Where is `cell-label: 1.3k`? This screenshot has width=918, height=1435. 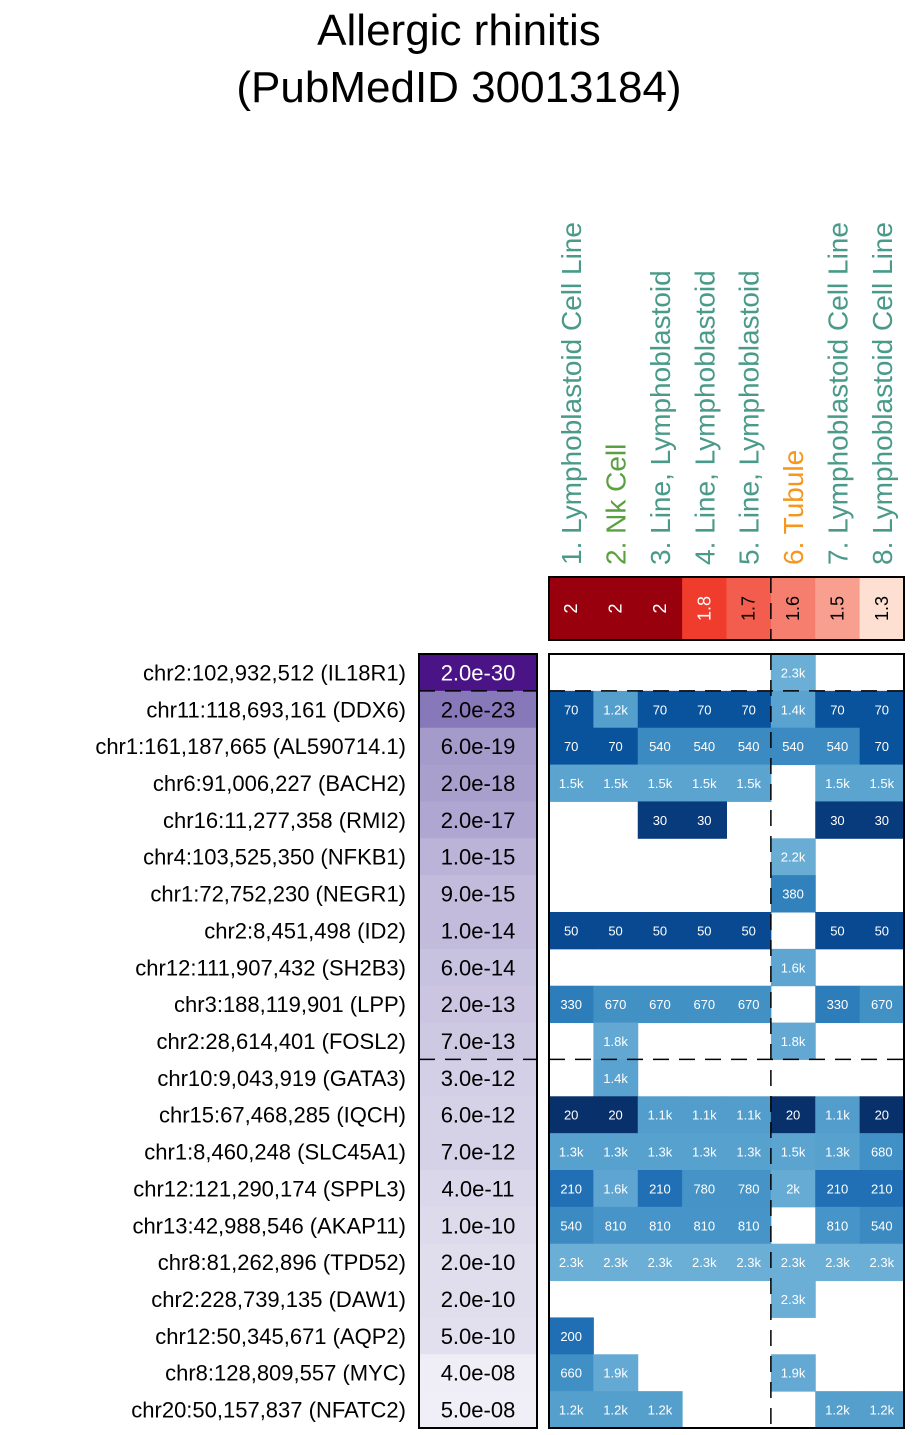
cell-label: 1.3k is located at coordinates (660, 1152).